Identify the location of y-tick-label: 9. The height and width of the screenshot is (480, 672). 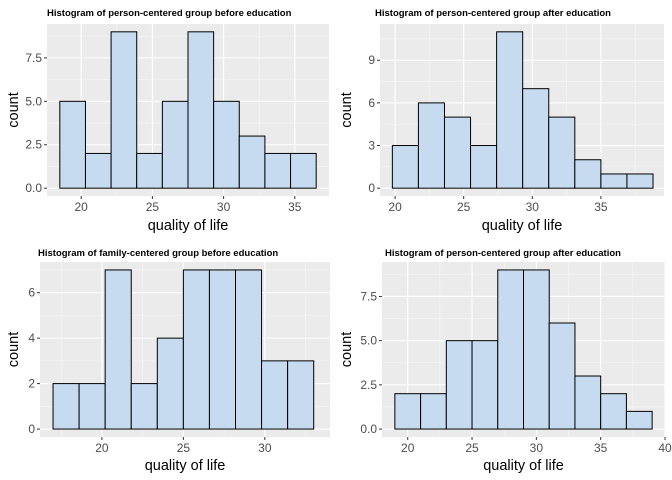
(371, 60).